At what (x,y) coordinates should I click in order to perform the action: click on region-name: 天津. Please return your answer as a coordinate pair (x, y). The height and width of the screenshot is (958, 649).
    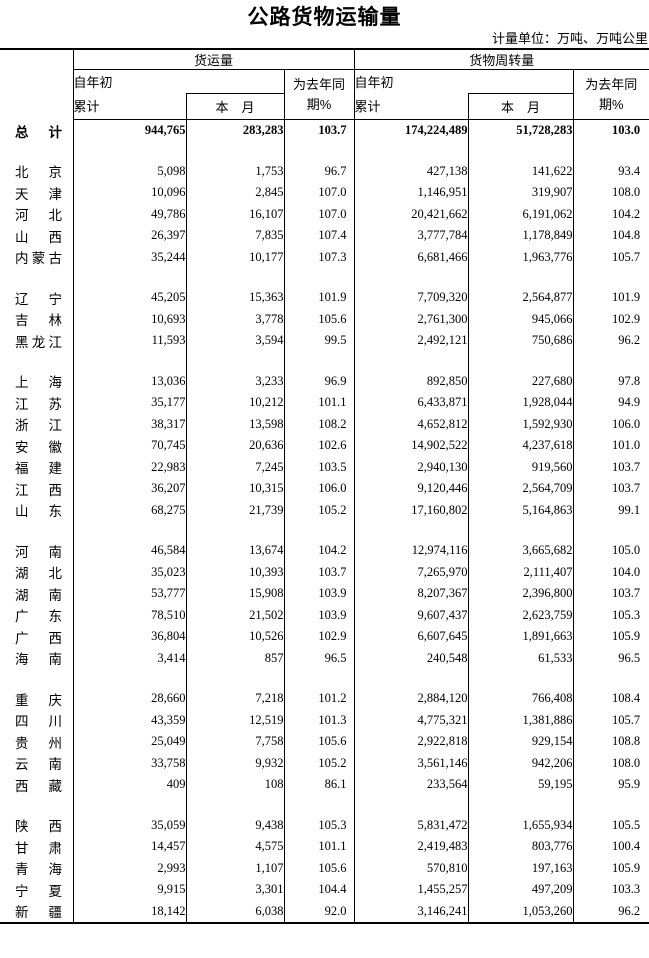
    Looking at the image, I should click on (38, 193).